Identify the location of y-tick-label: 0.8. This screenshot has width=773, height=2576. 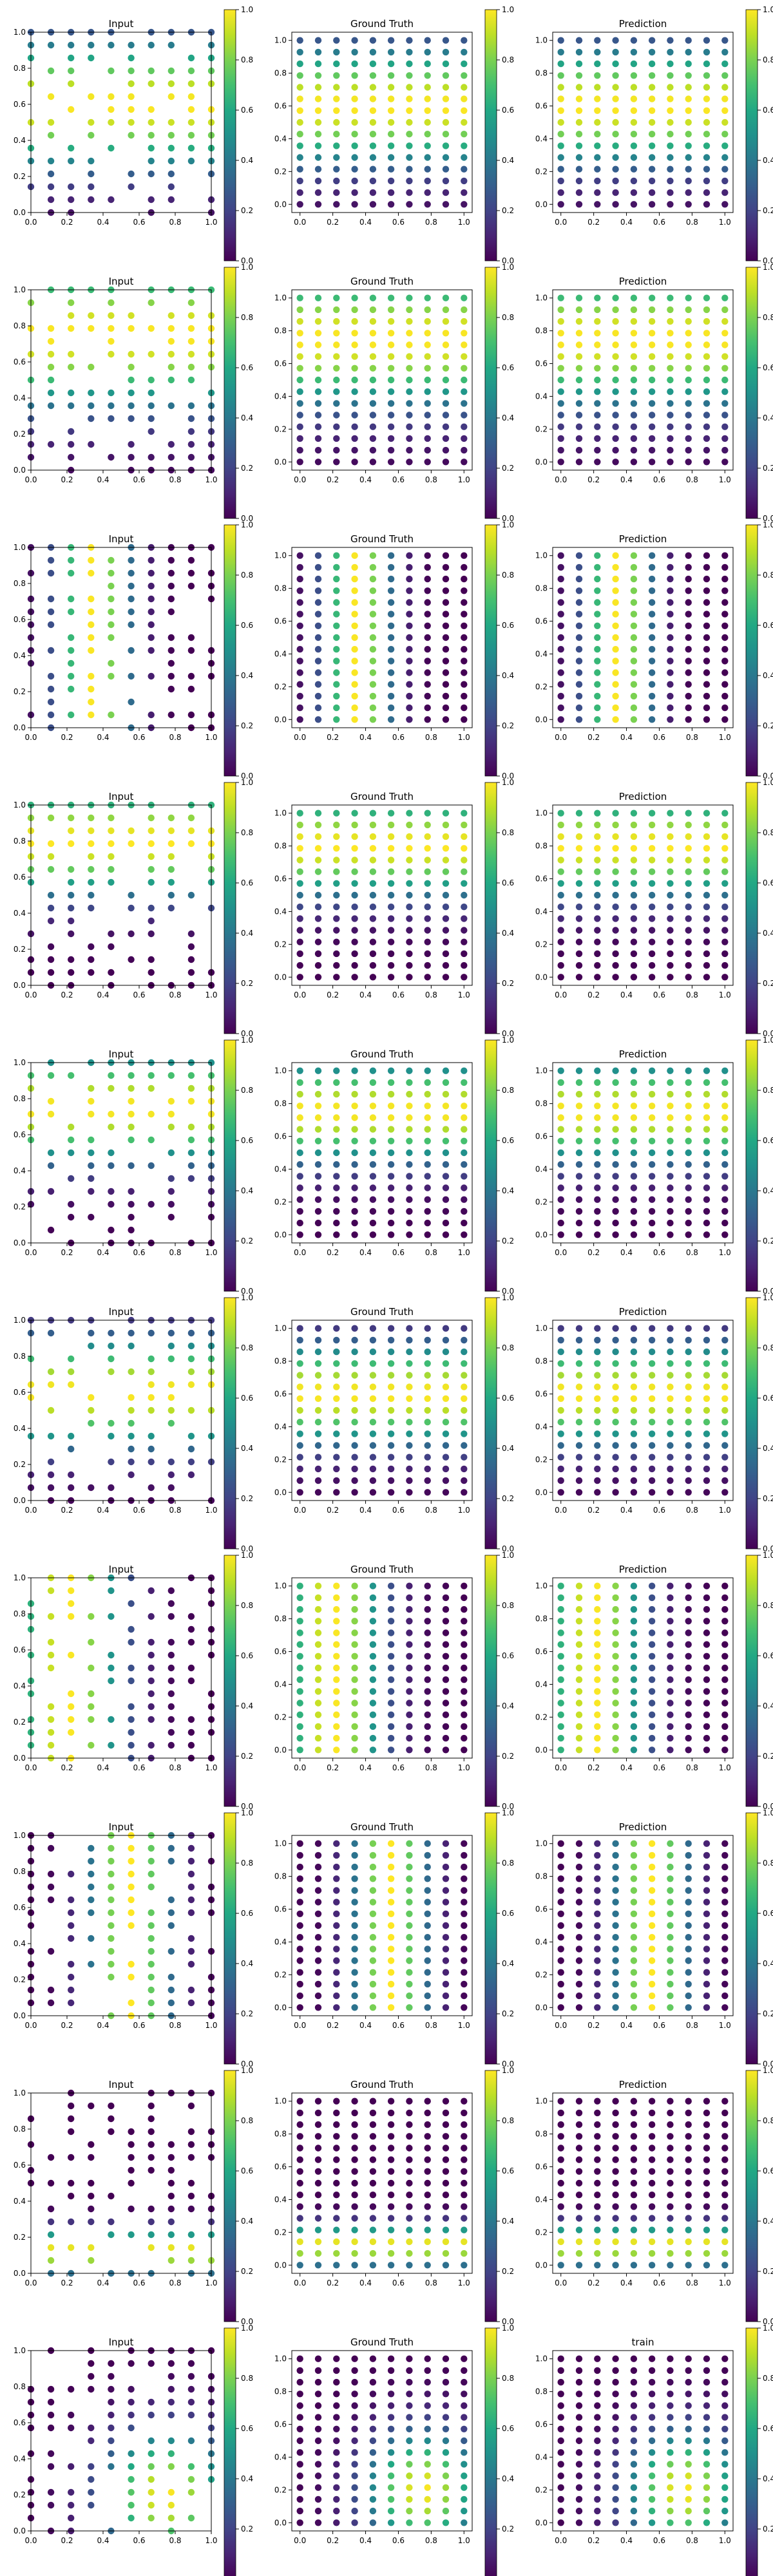
(20, 1356).